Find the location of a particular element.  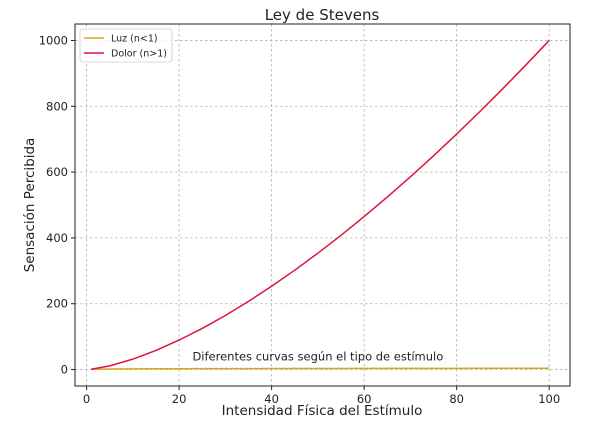

y-tick-label: 600 is located at coordinates (57, 172).